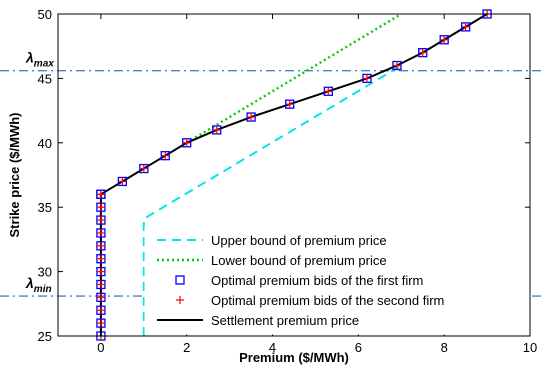 This screenshot has width=542, height=370. I want to click on series-line-dotted, so click(294, 79).